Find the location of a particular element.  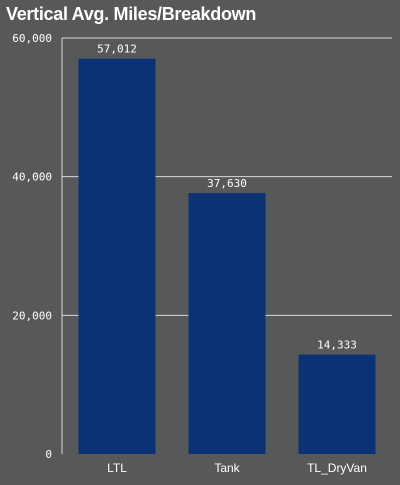

y-tick-label: 60,000 is located at coordinates (32, 38).